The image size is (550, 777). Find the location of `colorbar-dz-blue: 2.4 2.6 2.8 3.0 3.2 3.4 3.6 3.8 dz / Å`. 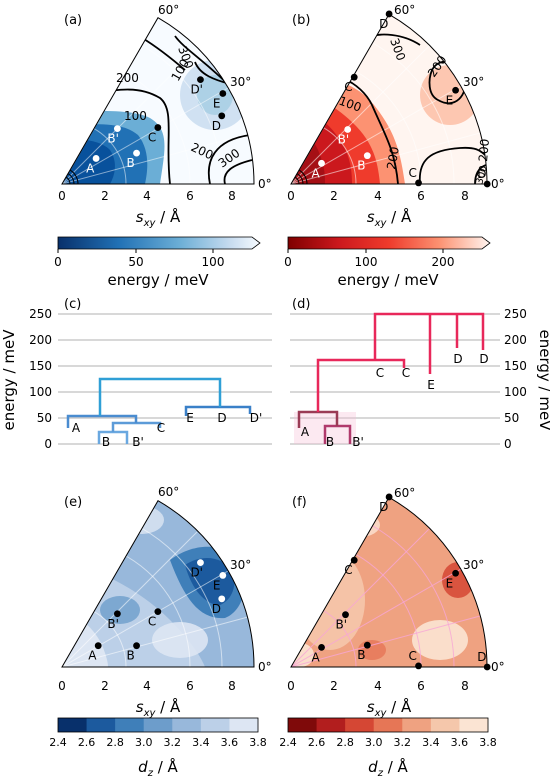

colorbar-dz-blue: 2.4 2.6 2.8 3.0 3.2 3.4 3.6 3.8 dz / Å is located at coordinates (158, 747).